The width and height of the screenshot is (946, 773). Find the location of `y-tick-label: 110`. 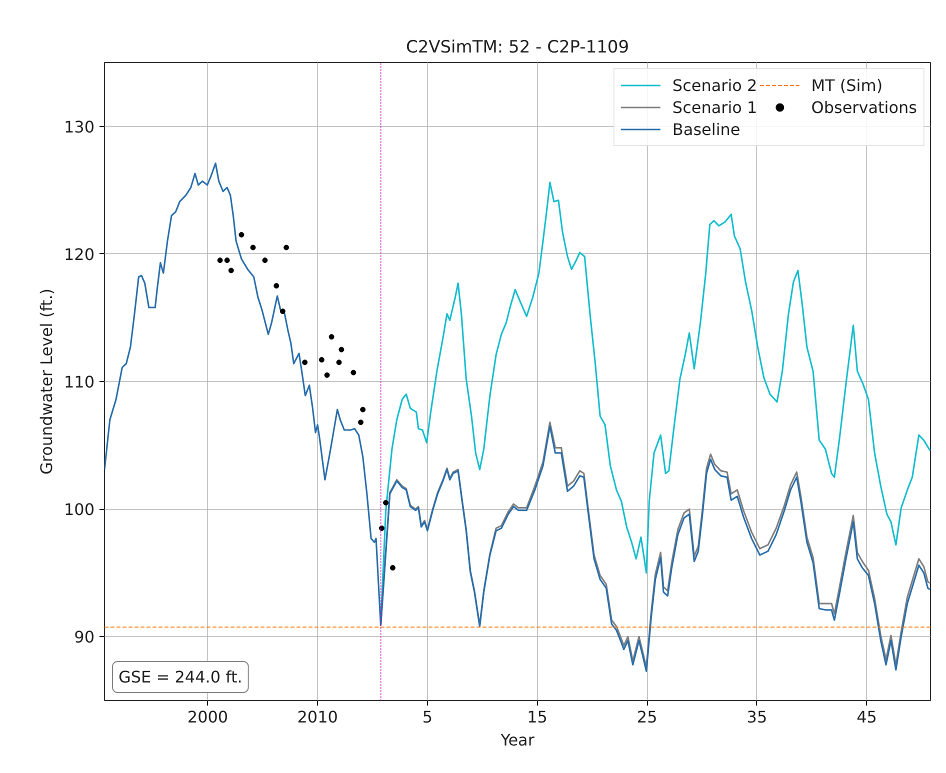

y-tick-label: 110 is located at coordinates (79, 382).